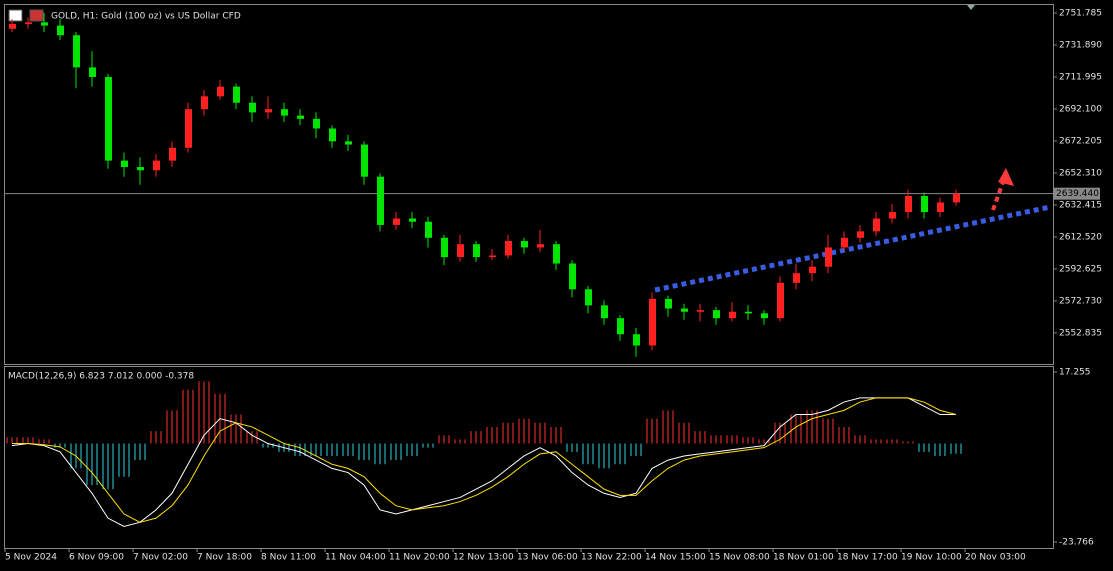 This screenshot has width=1113, height=571. I want to click on macd-y-tick-label: -23.766, so click(1076, 543).